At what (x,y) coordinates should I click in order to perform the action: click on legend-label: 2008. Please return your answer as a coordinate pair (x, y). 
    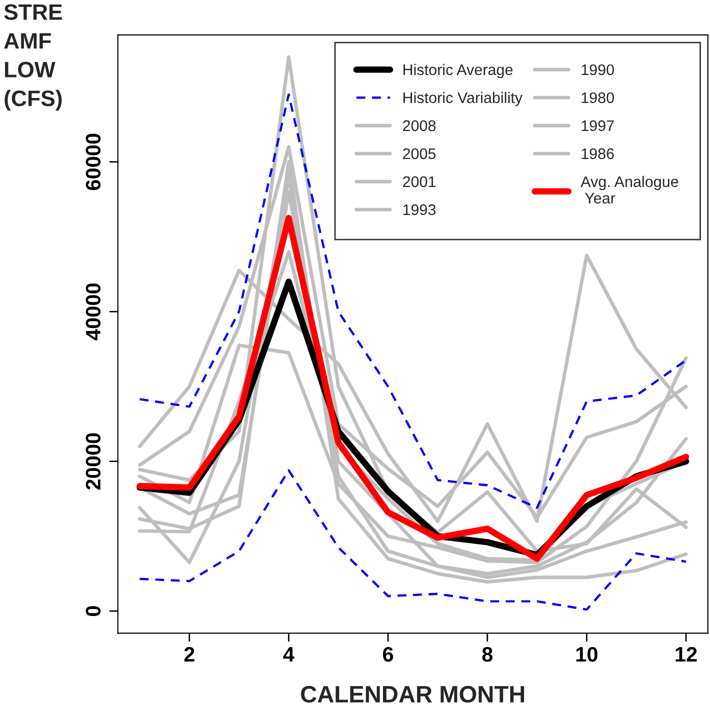
    Looking at the image, I should click on (419, 126).